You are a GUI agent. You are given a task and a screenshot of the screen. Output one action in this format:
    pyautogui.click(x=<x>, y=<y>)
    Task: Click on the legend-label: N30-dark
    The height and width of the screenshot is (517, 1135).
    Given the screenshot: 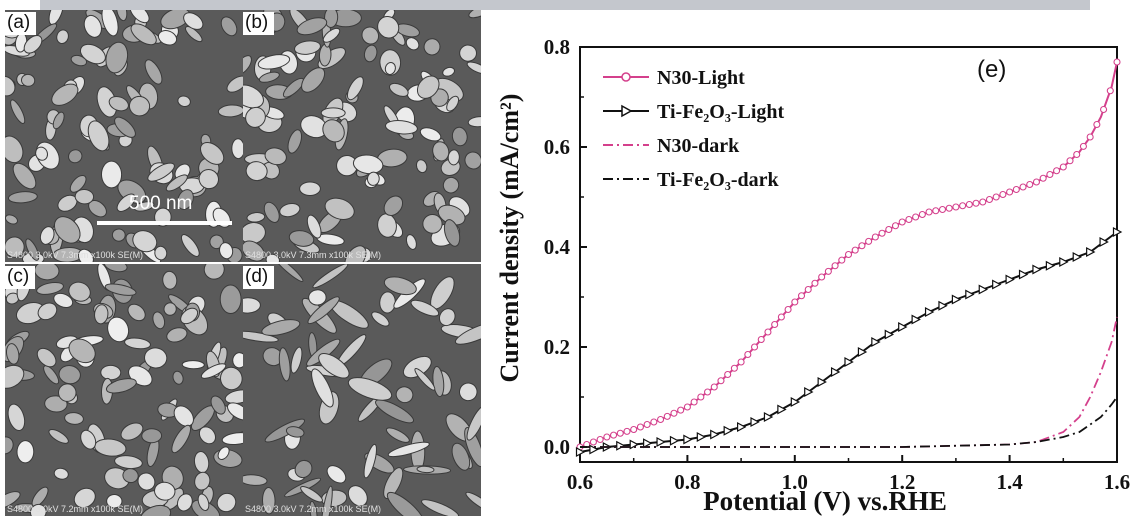 What is the action you would take?
    pyautogui.click(x=698, y=146)
    